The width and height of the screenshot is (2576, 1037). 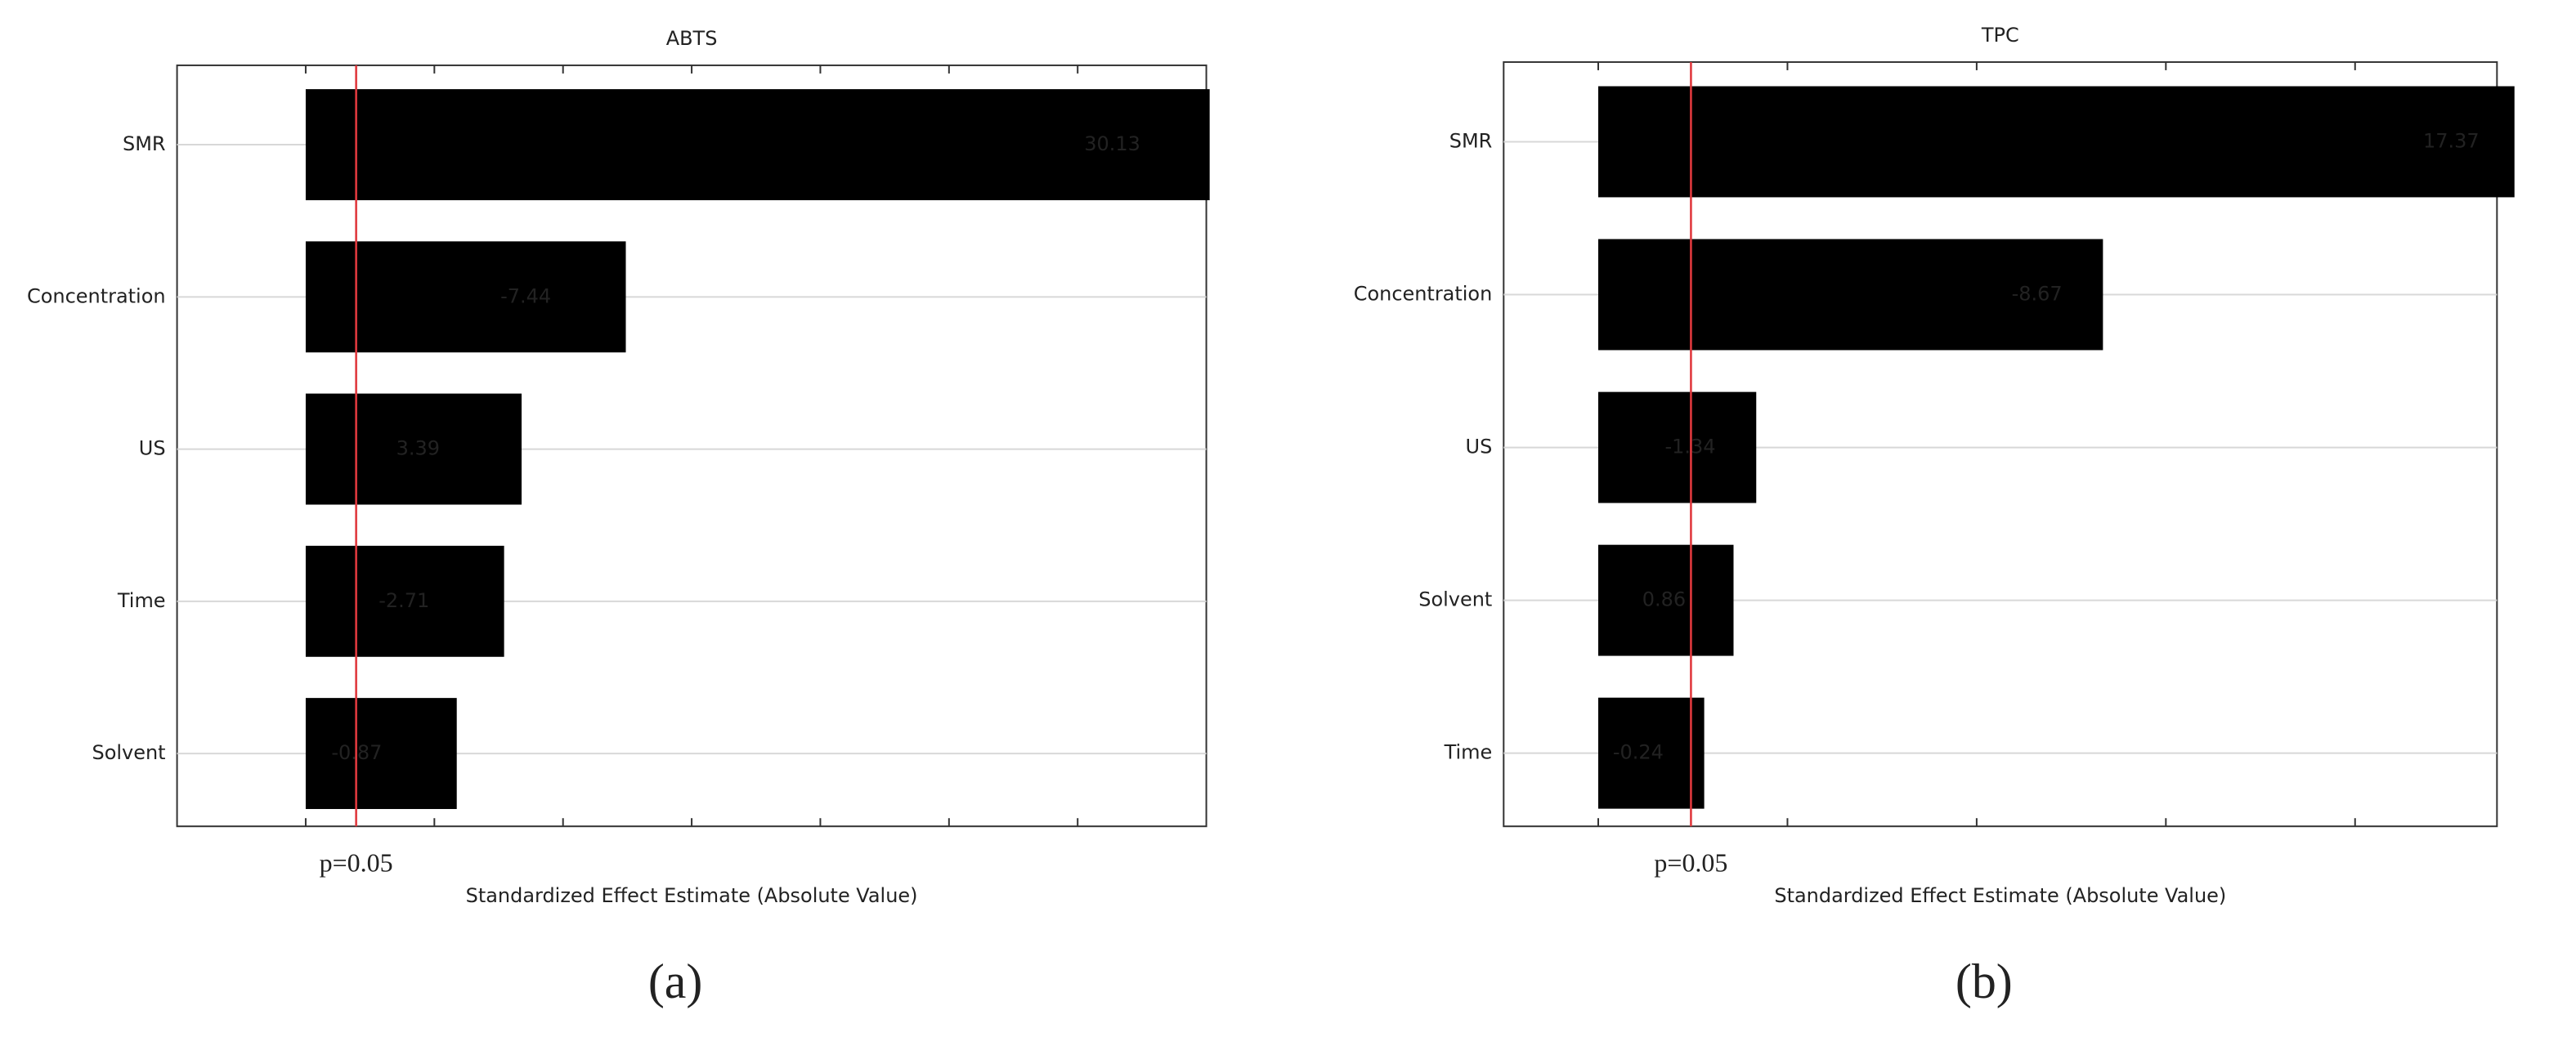 What do you see at coordinates (2000, 35) in the screenshot?
I see `chart-title: TPC` at bounding box center [2000, 35].